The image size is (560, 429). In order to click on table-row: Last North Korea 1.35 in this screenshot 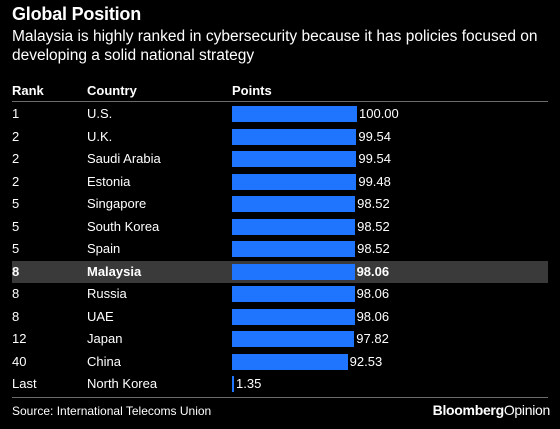, I will do `click(280, 384)`.